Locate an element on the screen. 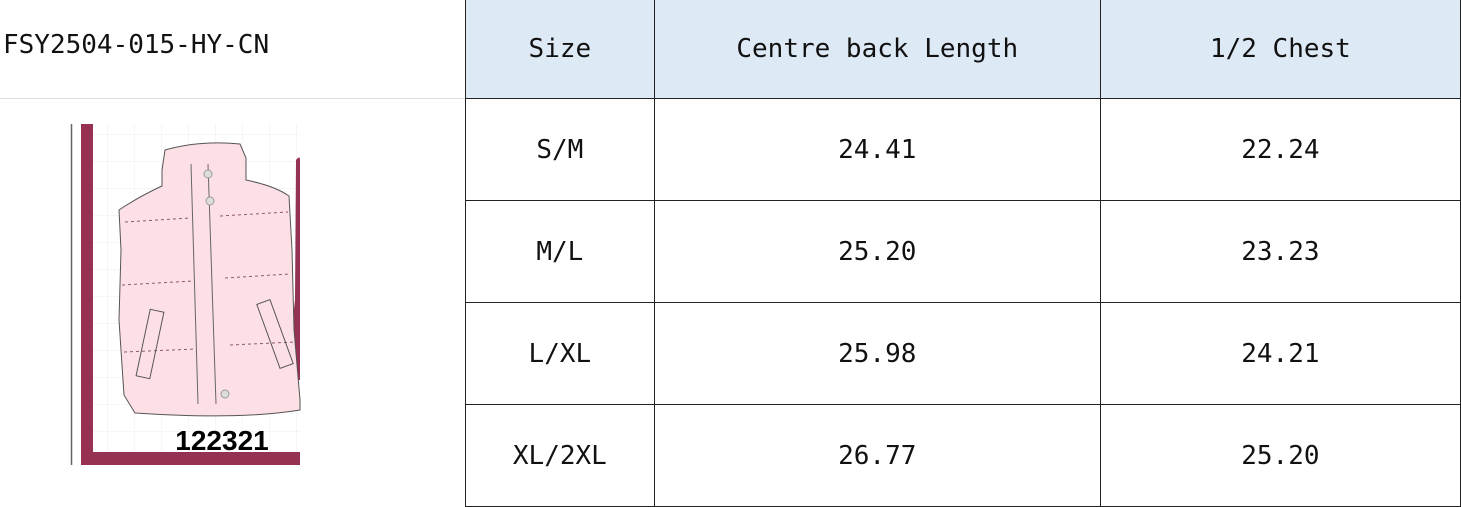 The width and height of the screenshot is (1461, 507). cell-size: S/M is located at coordinates (560, 149).